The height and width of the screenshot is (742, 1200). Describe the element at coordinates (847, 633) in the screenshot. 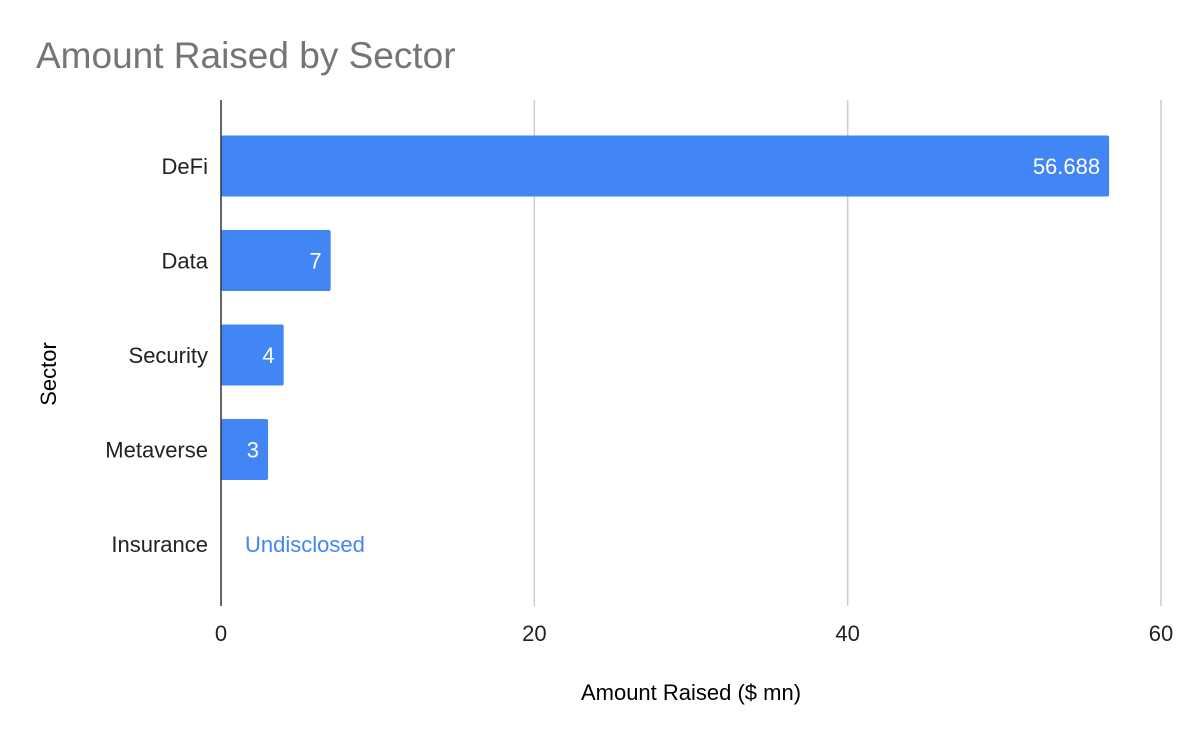

I see `x-tick-label: 40` at that location.